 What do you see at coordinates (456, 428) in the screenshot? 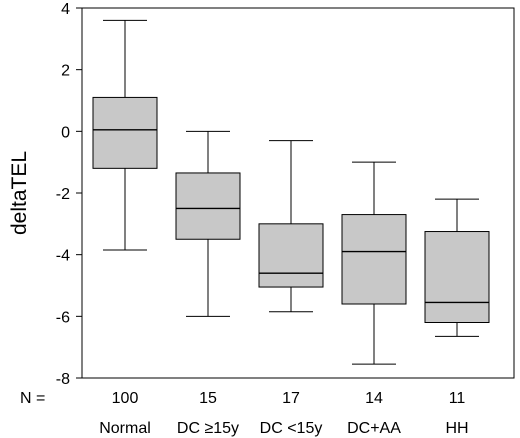
I see `category-label: HH` at bounding box center [456, 428].